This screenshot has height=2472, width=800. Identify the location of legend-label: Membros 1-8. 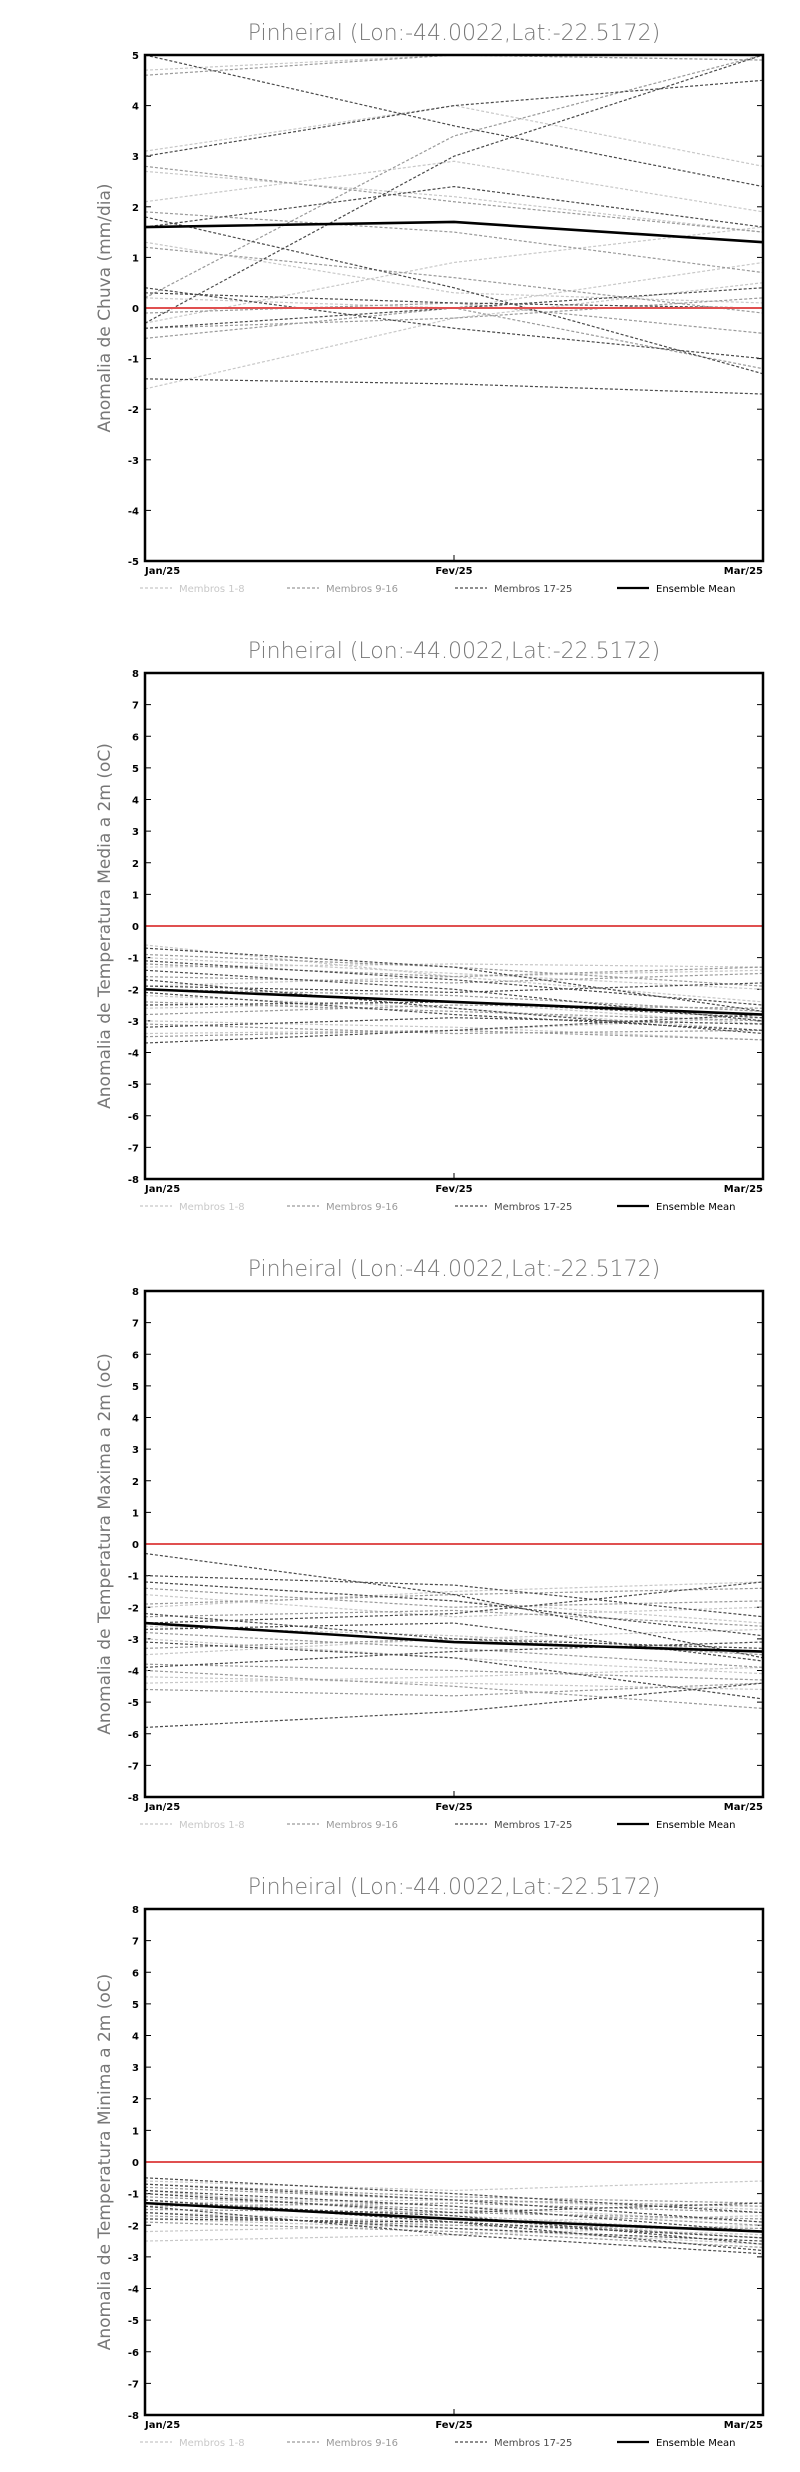
(212, 589).